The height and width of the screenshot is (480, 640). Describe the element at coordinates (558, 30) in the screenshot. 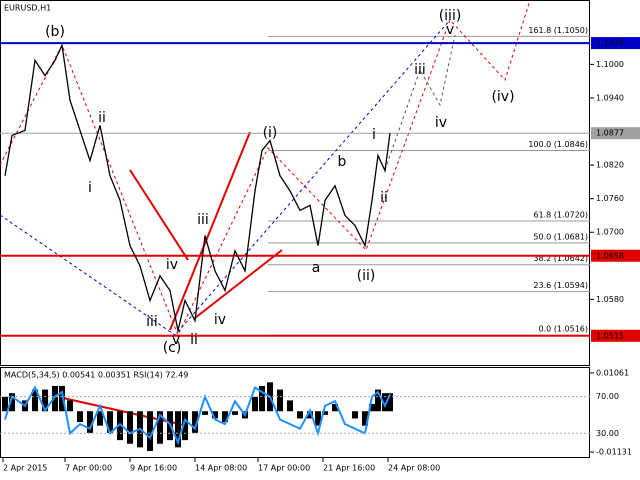

I see `fib-label: 161.8 (1.1050)` at that location.